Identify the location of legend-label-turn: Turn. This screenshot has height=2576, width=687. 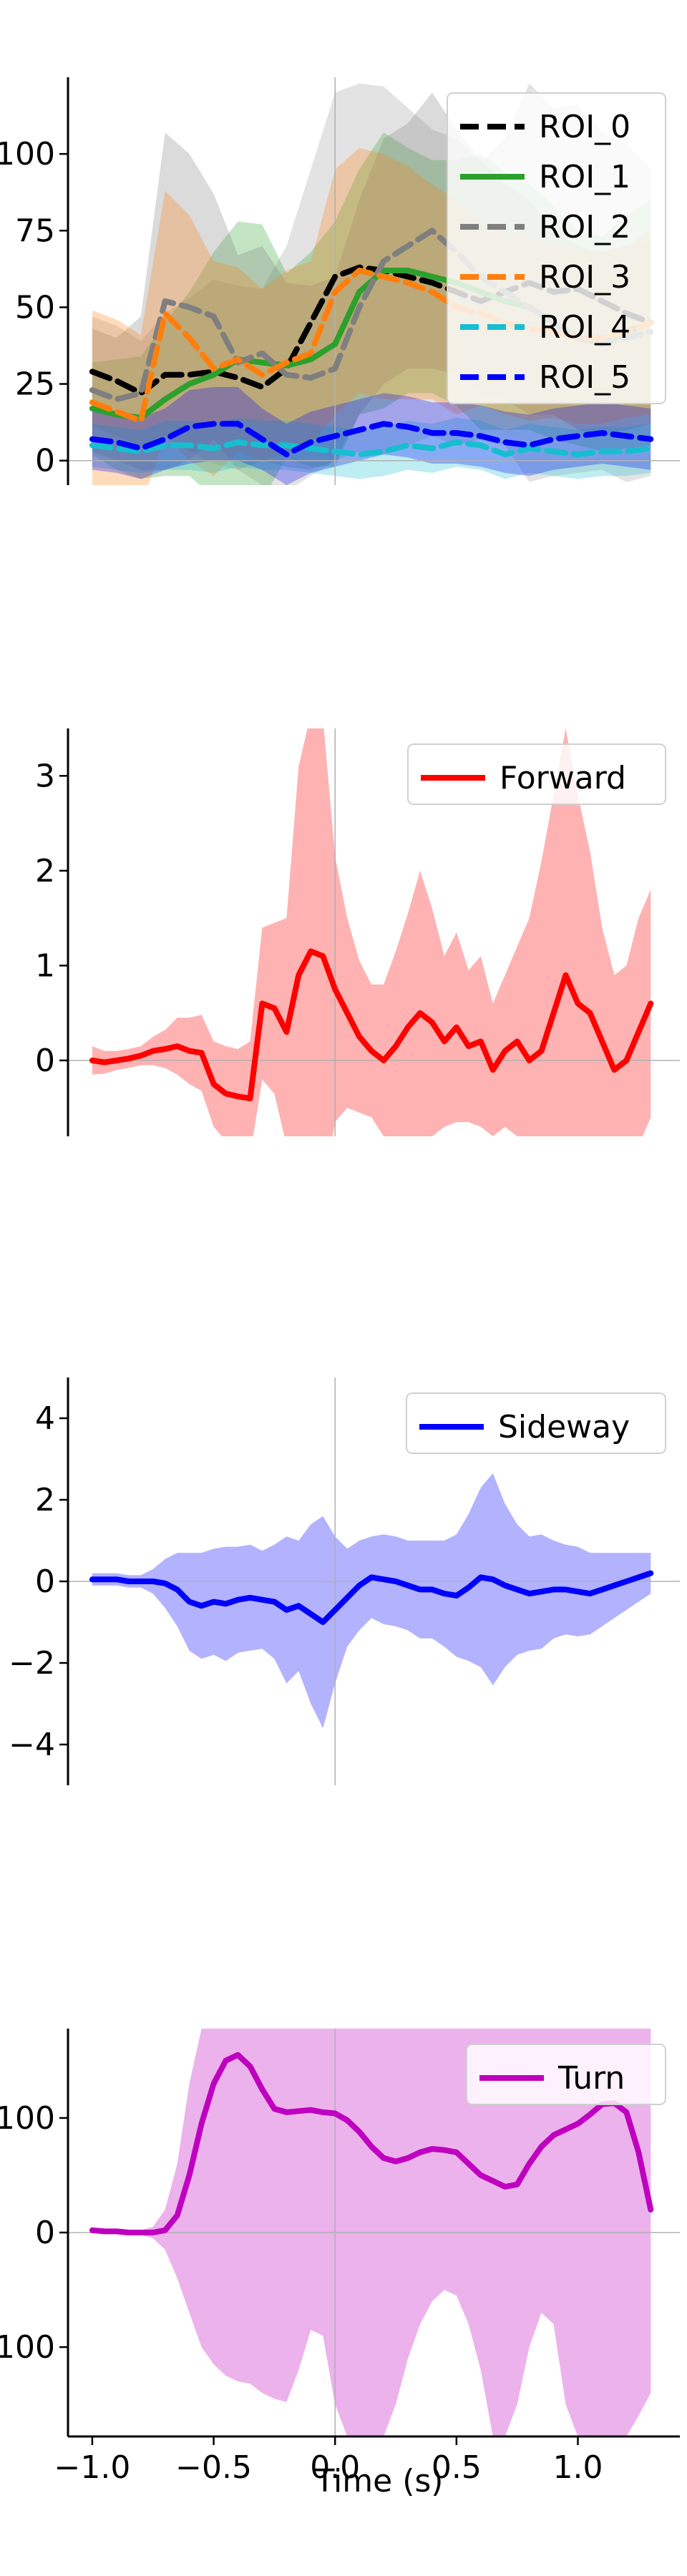
(591, 2078).